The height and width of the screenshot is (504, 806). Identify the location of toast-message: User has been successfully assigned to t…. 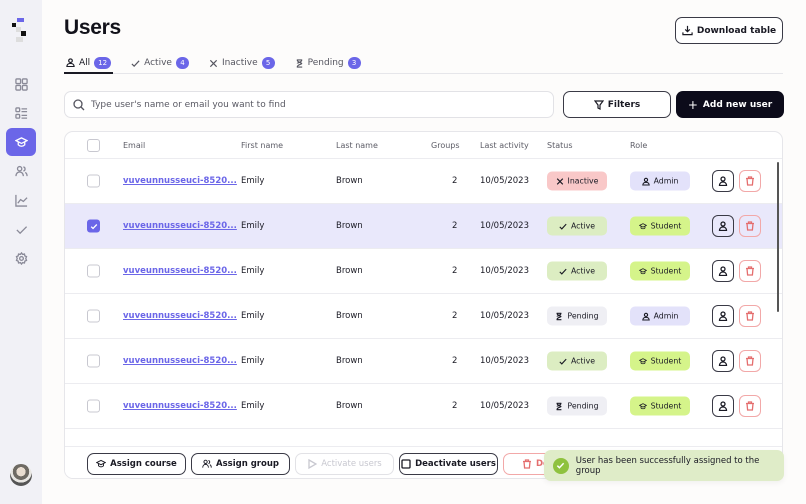
(667, 465).